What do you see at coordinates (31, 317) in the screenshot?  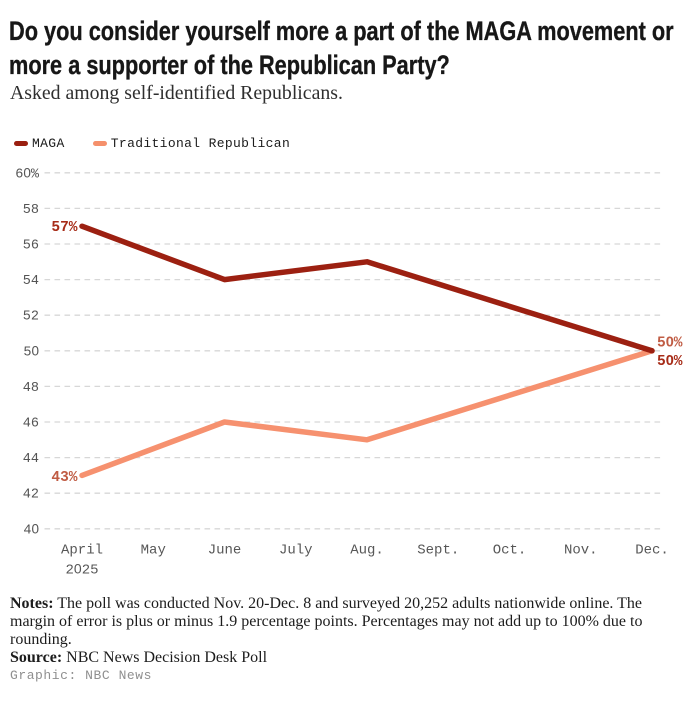 I see `svg-text: 52` at bounding box center [31, 317].